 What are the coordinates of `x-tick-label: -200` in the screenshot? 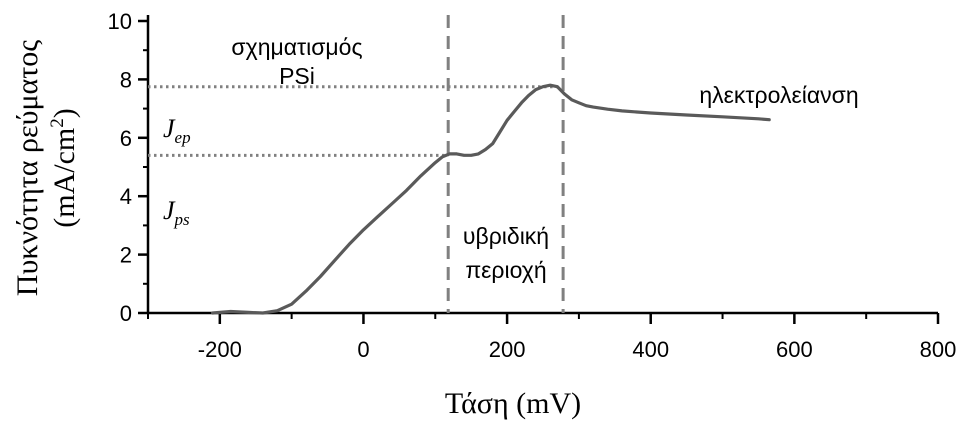 It's located at (220, 349).